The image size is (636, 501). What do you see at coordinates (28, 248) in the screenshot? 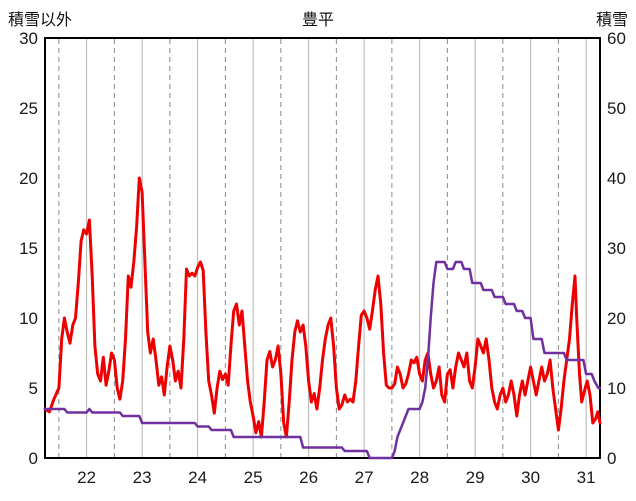
I see `left-axis-tick-label: 15` at bounding box center [28, 248].